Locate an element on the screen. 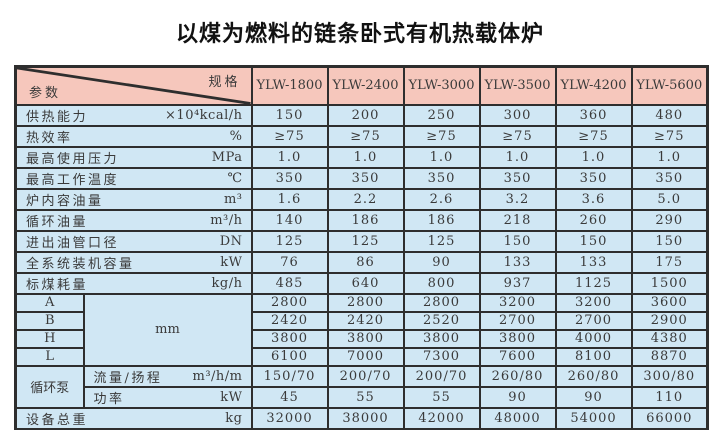 This screenshot has width=720, height=430. param-unit: % is located at coordinates (236, 136).